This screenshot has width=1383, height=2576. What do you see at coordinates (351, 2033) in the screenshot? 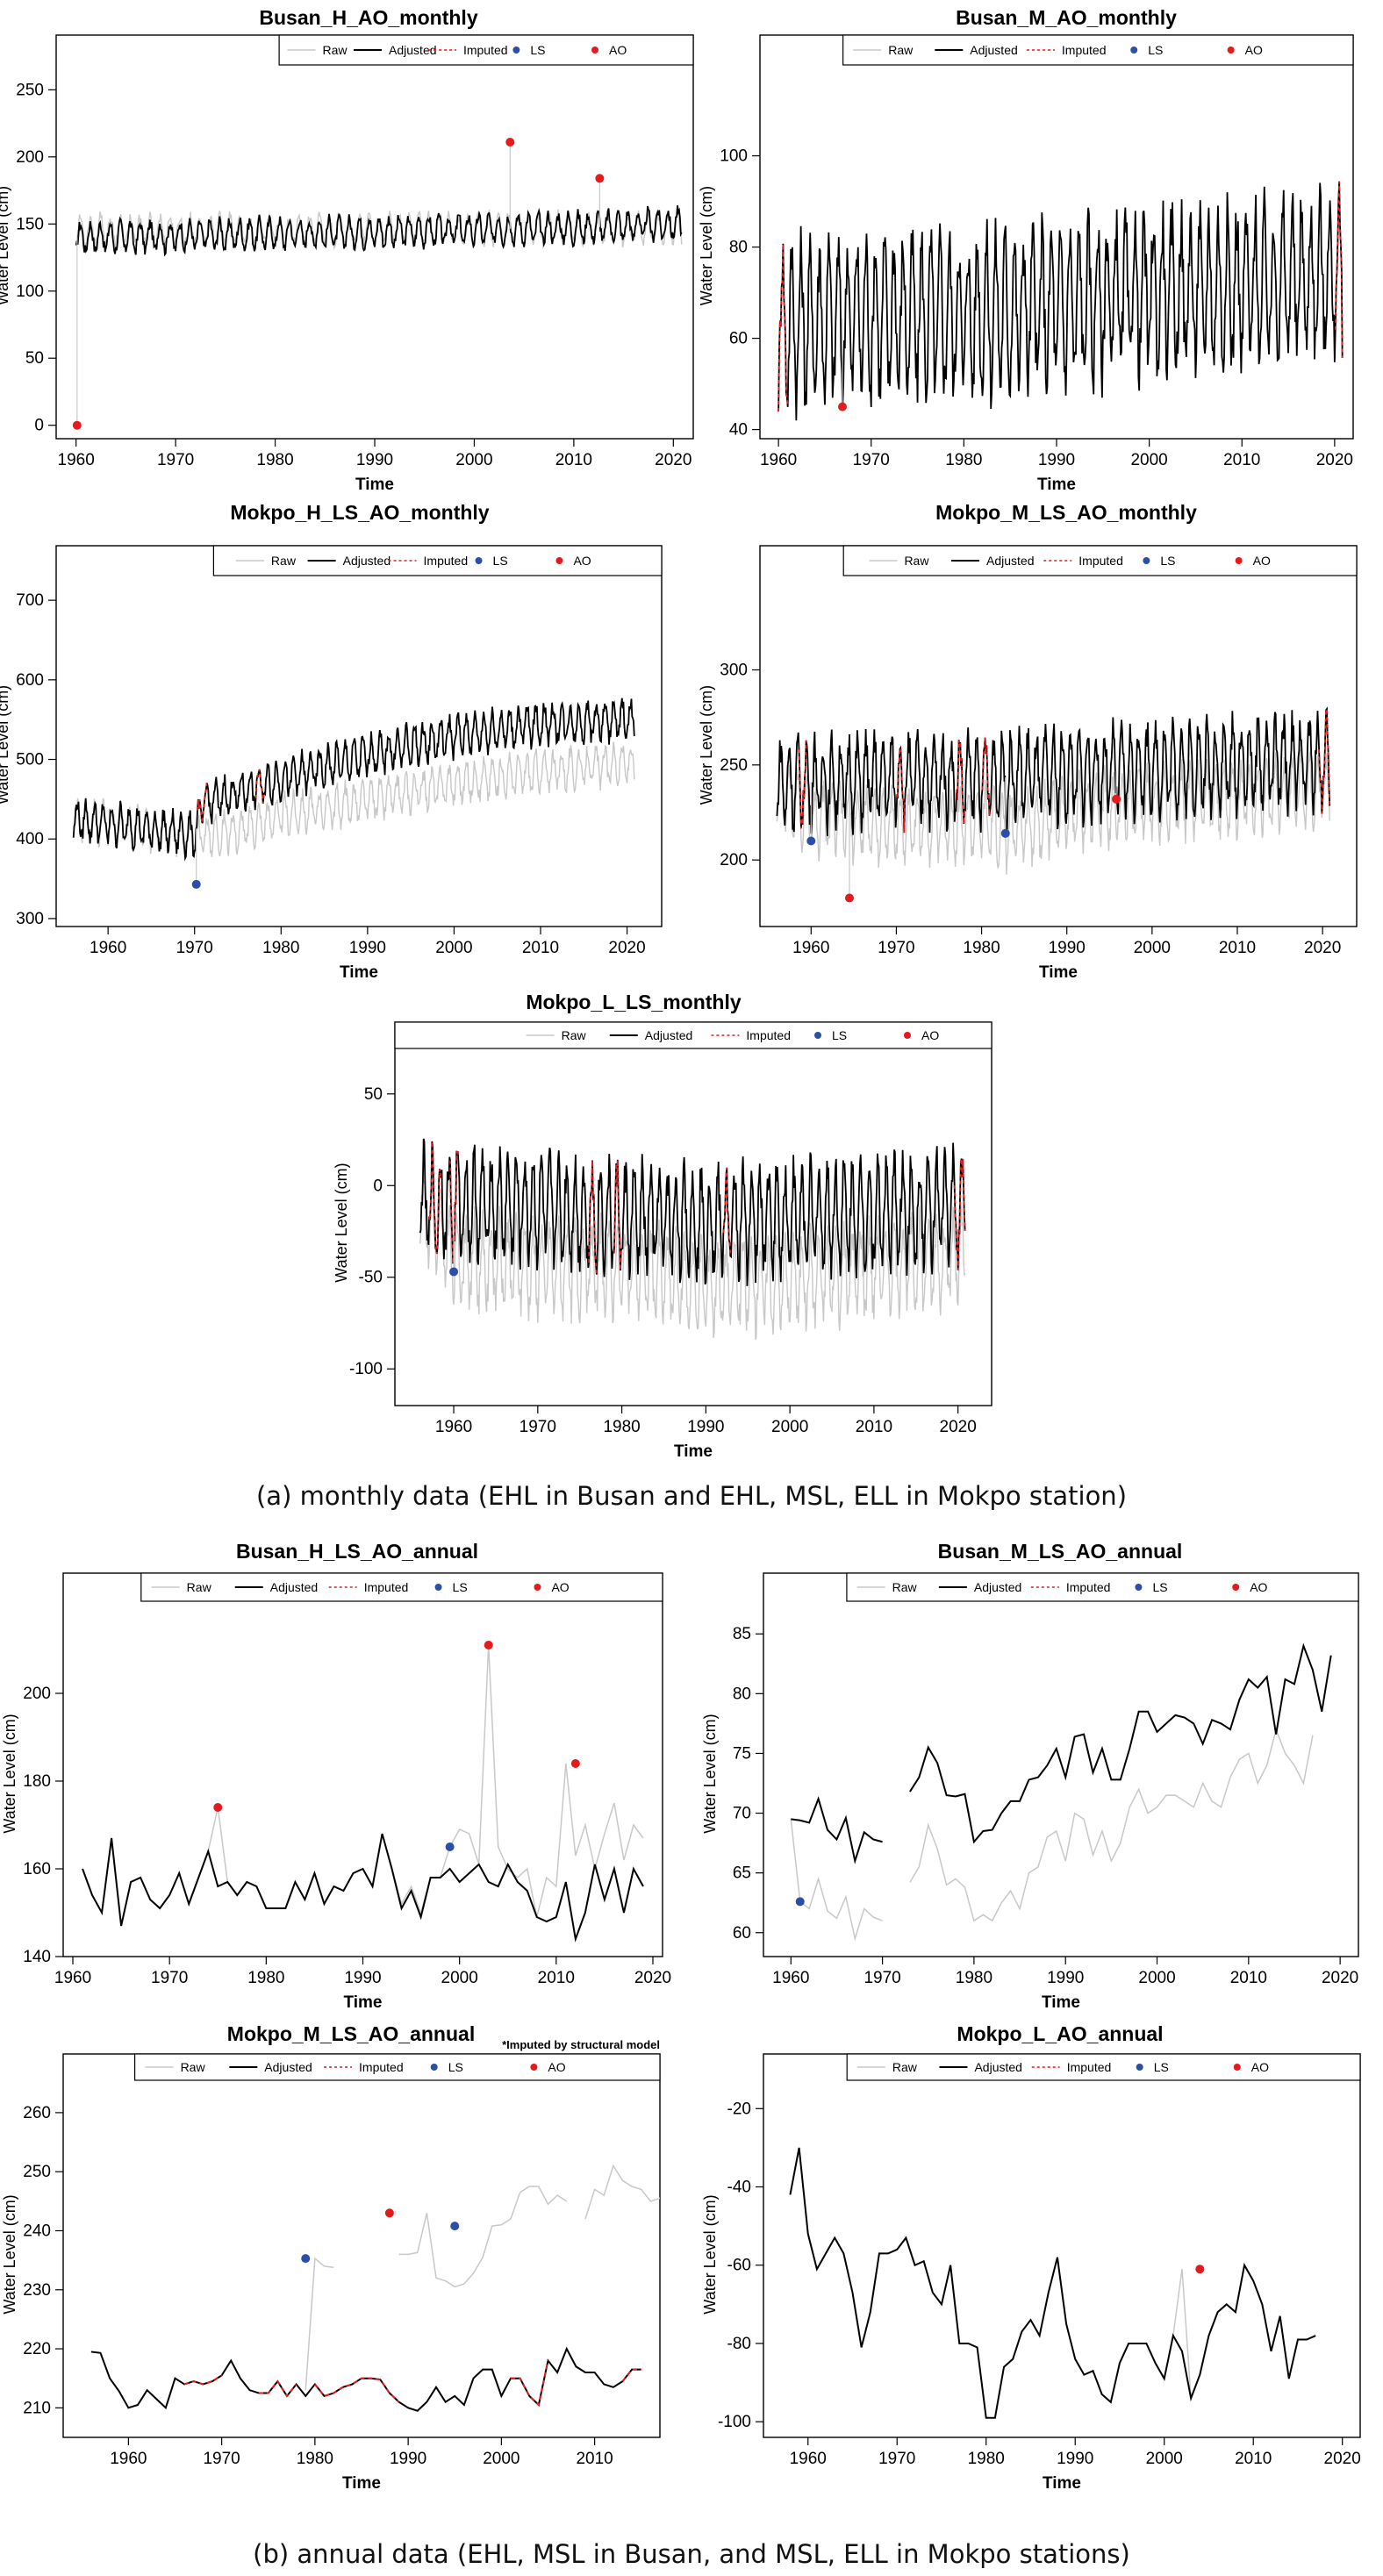
I see `chart-title: Mokpo_M_LS_AO_annual` at bounding box center [351, 2033].